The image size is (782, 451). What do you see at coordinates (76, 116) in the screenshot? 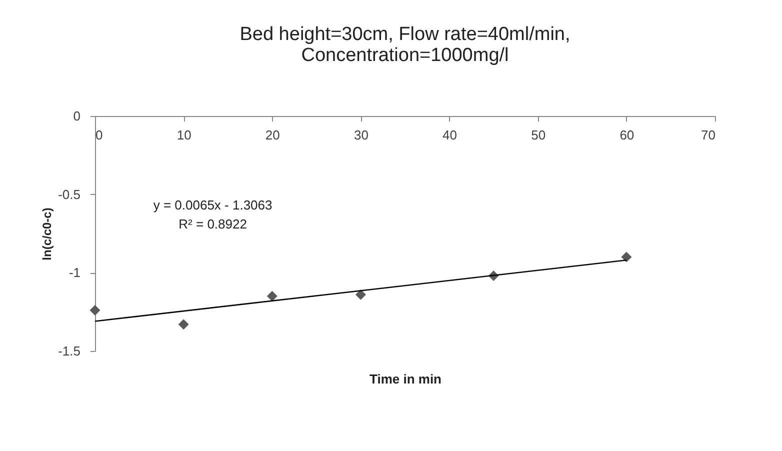
I see `y-tick-label: 0` at bounding box center [76, 116].